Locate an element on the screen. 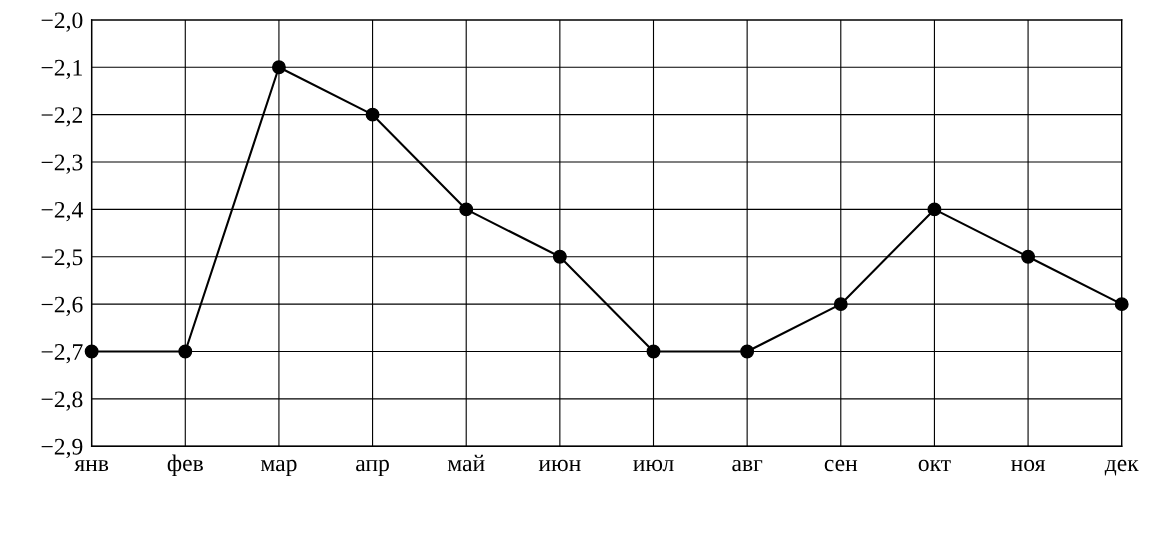  y-tick-label: −2,4 is located at coordinates (62, 211).